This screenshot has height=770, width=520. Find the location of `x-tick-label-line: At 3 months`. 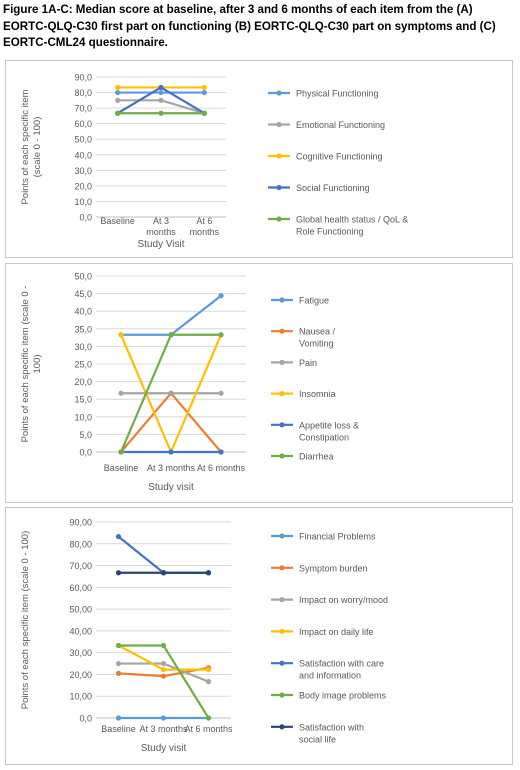

x-tick-label-line: At 3 months is located at coordinates (171, 468).